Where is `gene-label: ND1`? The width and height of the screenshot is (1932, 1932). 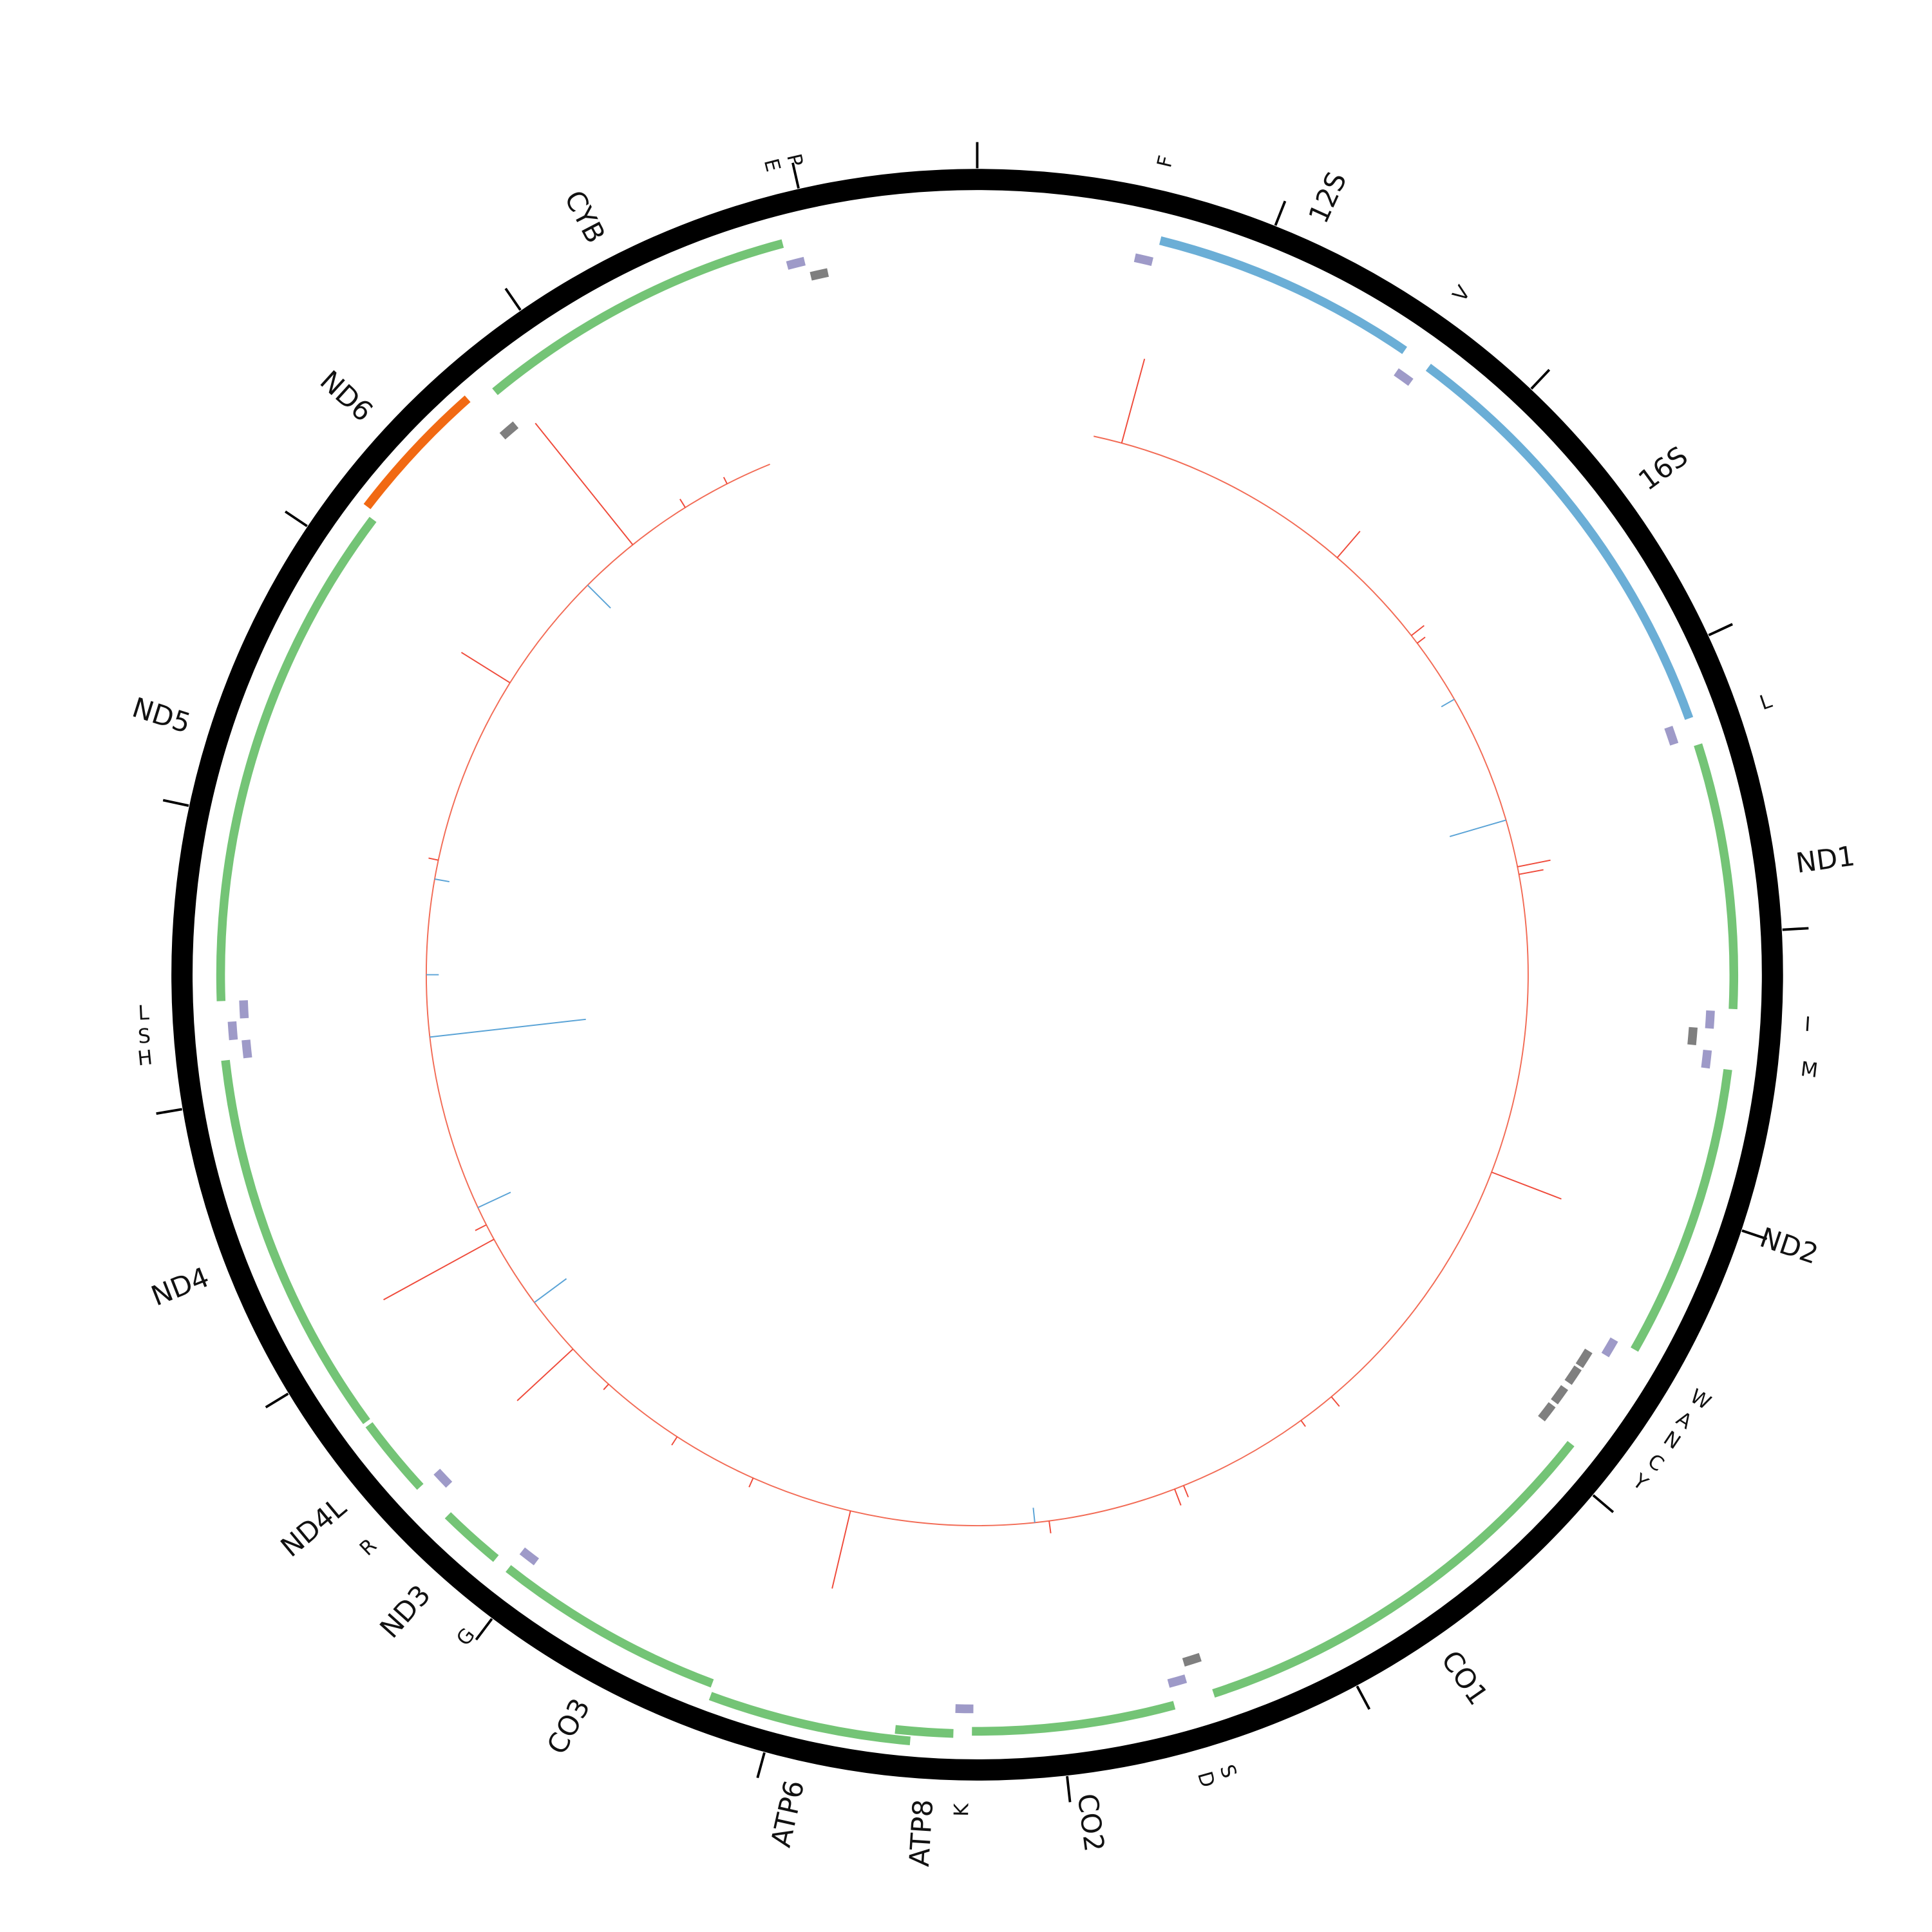
gene-label: ND1 is located at coordinates (1826, 860).